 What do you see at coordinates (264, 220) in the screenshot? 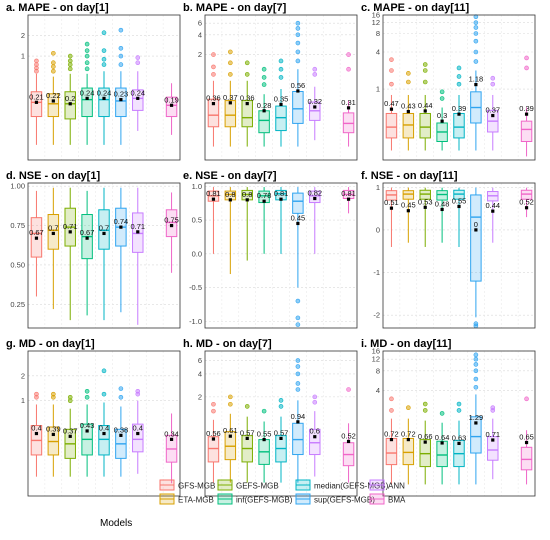
I see `box-inf-gefs-mgb-: 0.78` at bounding box center [264, 220].